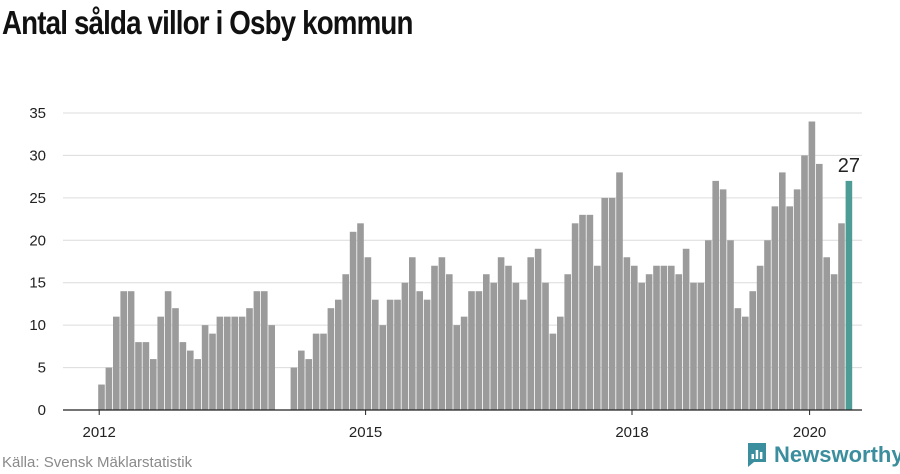 The image size is (900, 474). Describe the element at coordinates (37, 198) in the screenshot. I see `y-tick-label: 25` at that location.